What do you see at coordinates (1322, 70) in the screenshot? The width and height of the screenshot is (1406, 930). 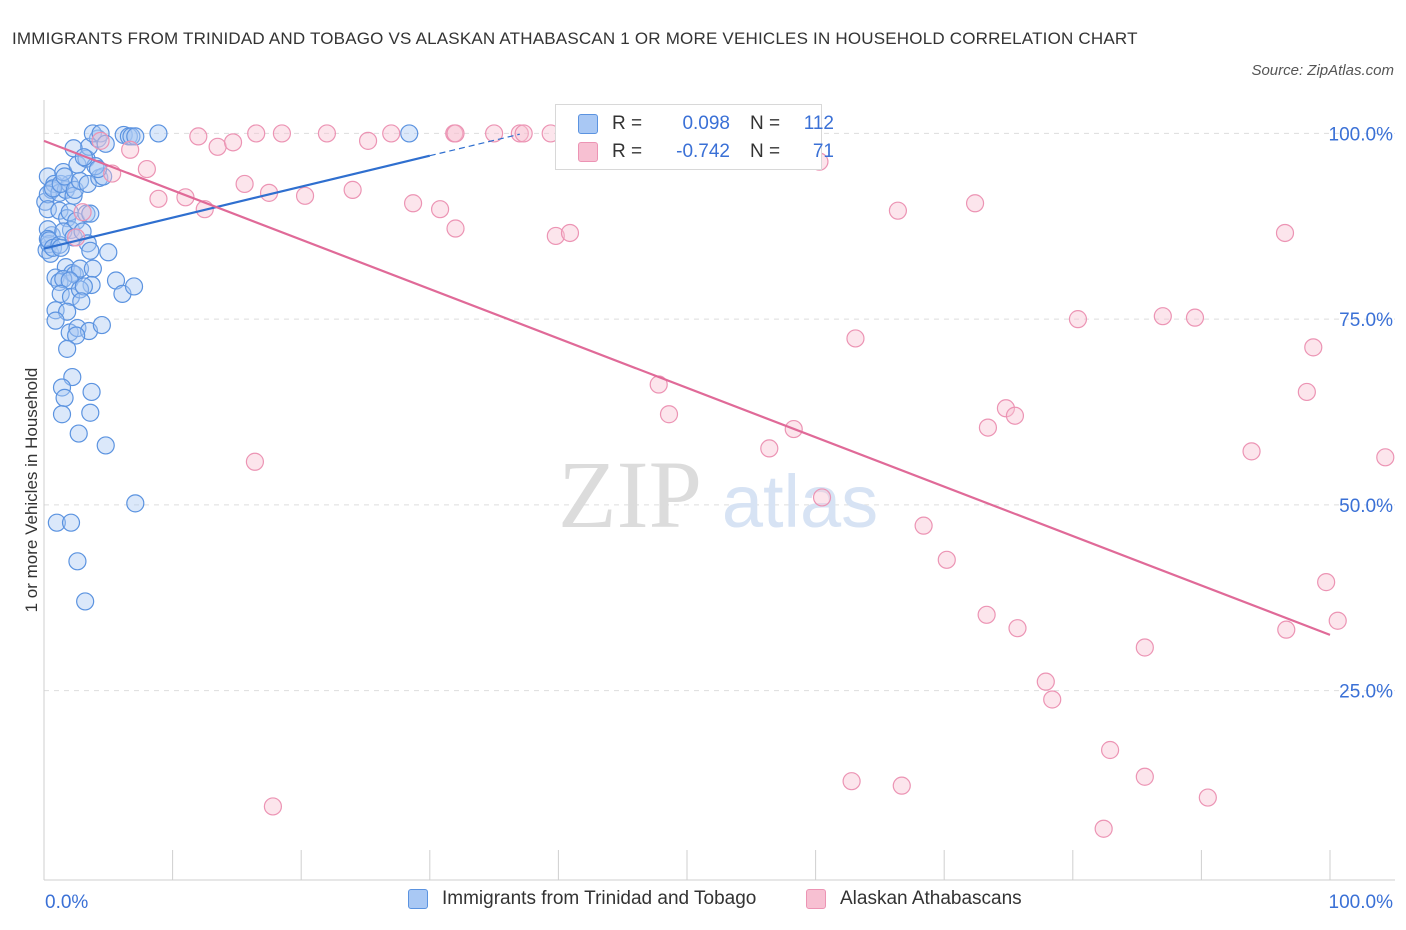 I see `source-label: Source: ZipAtlas.com` at bounding box center [1322, 70].